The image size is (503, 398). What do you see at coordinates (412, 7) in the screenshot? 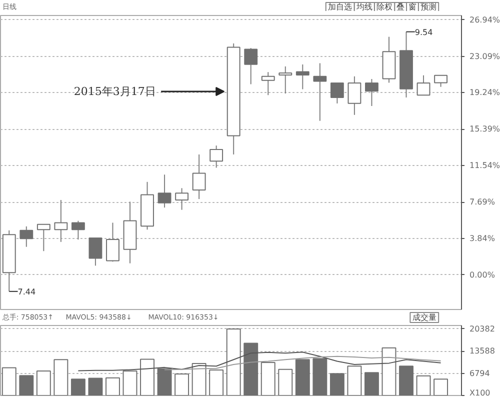
I see `text: 窗` at bounding box center [412, 7].